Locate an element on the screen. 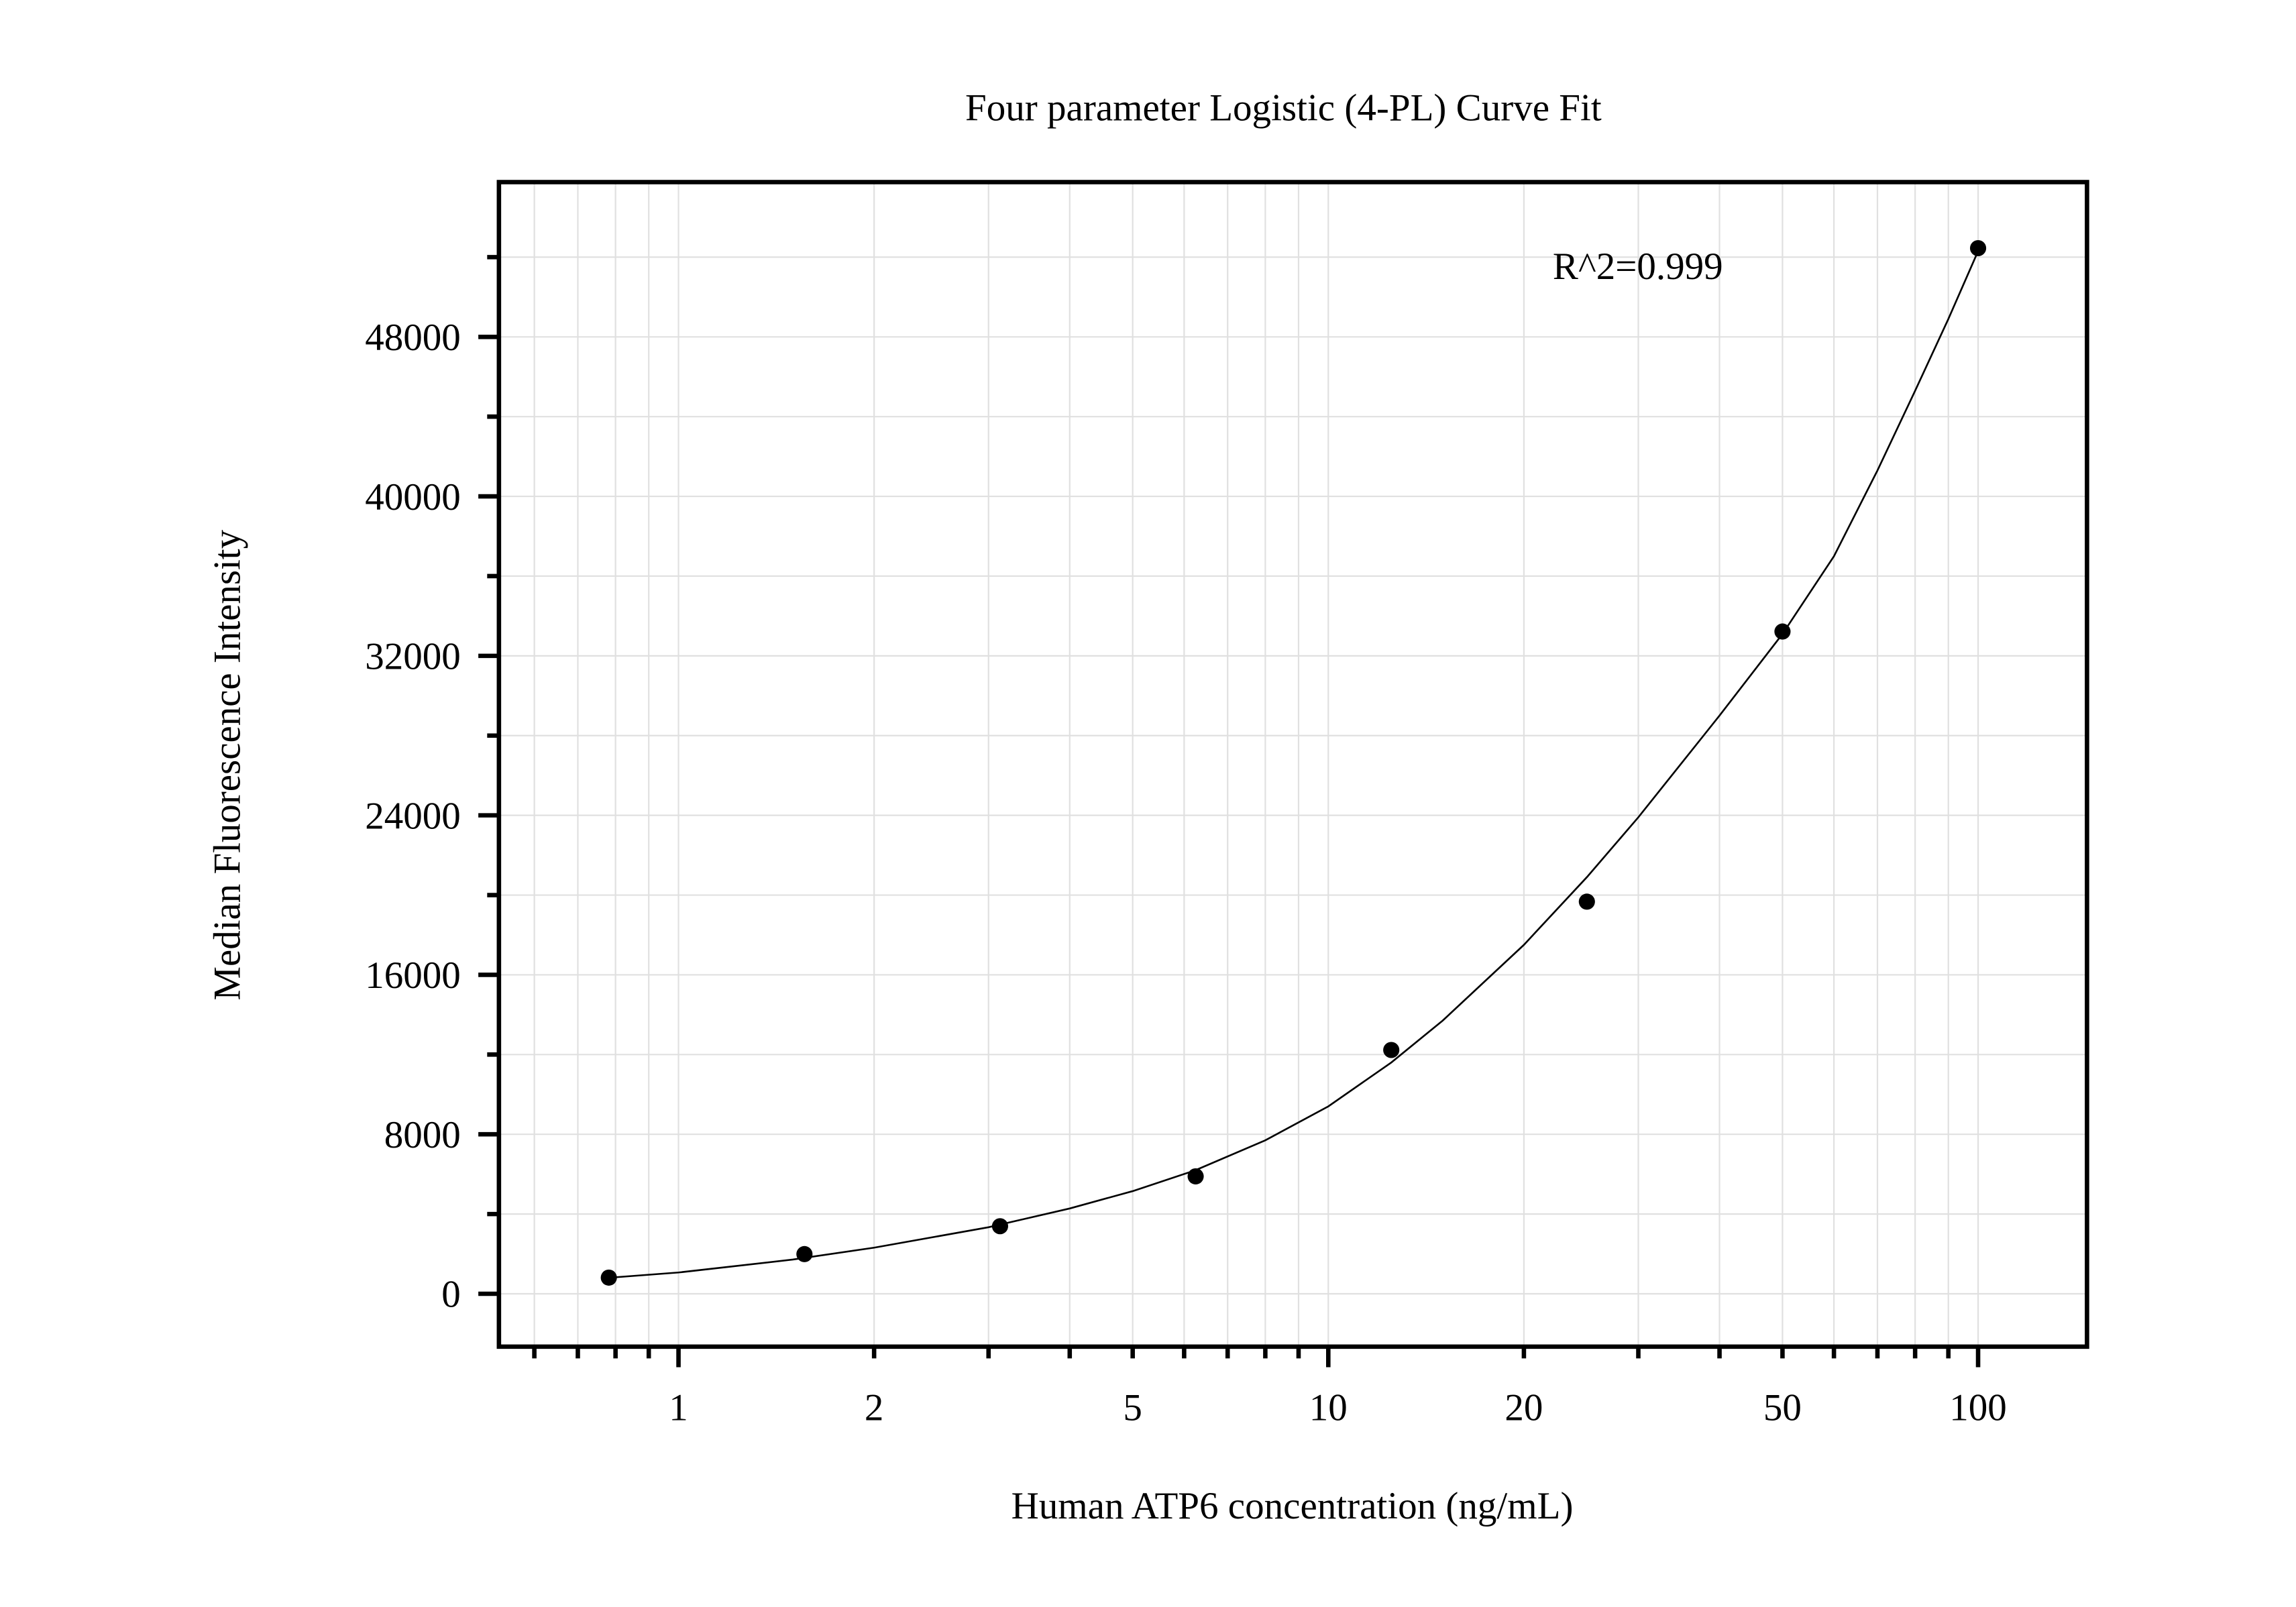 This screenshot has width=2296, height=1607. y-tick-label: 32000 is located at coordinates (413, 657).